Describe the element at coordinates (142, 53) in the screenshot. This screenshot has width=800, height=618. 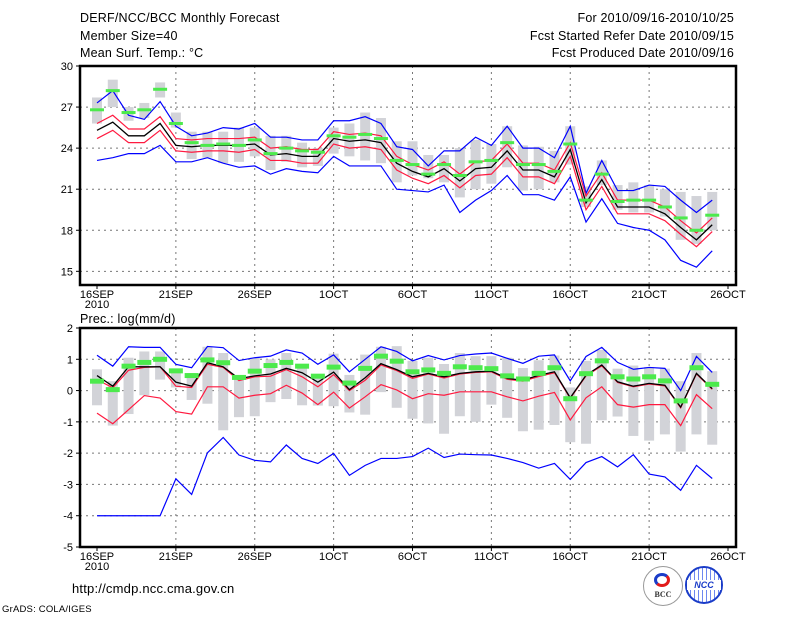
I see `temp-panel-title: Mean Surf. Temp.: °C` at that location.